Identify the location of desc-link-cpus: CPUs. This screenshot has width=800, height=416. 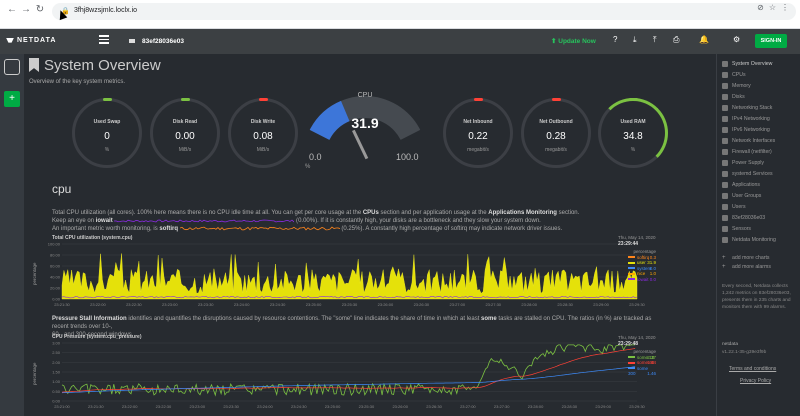
(370, 213).